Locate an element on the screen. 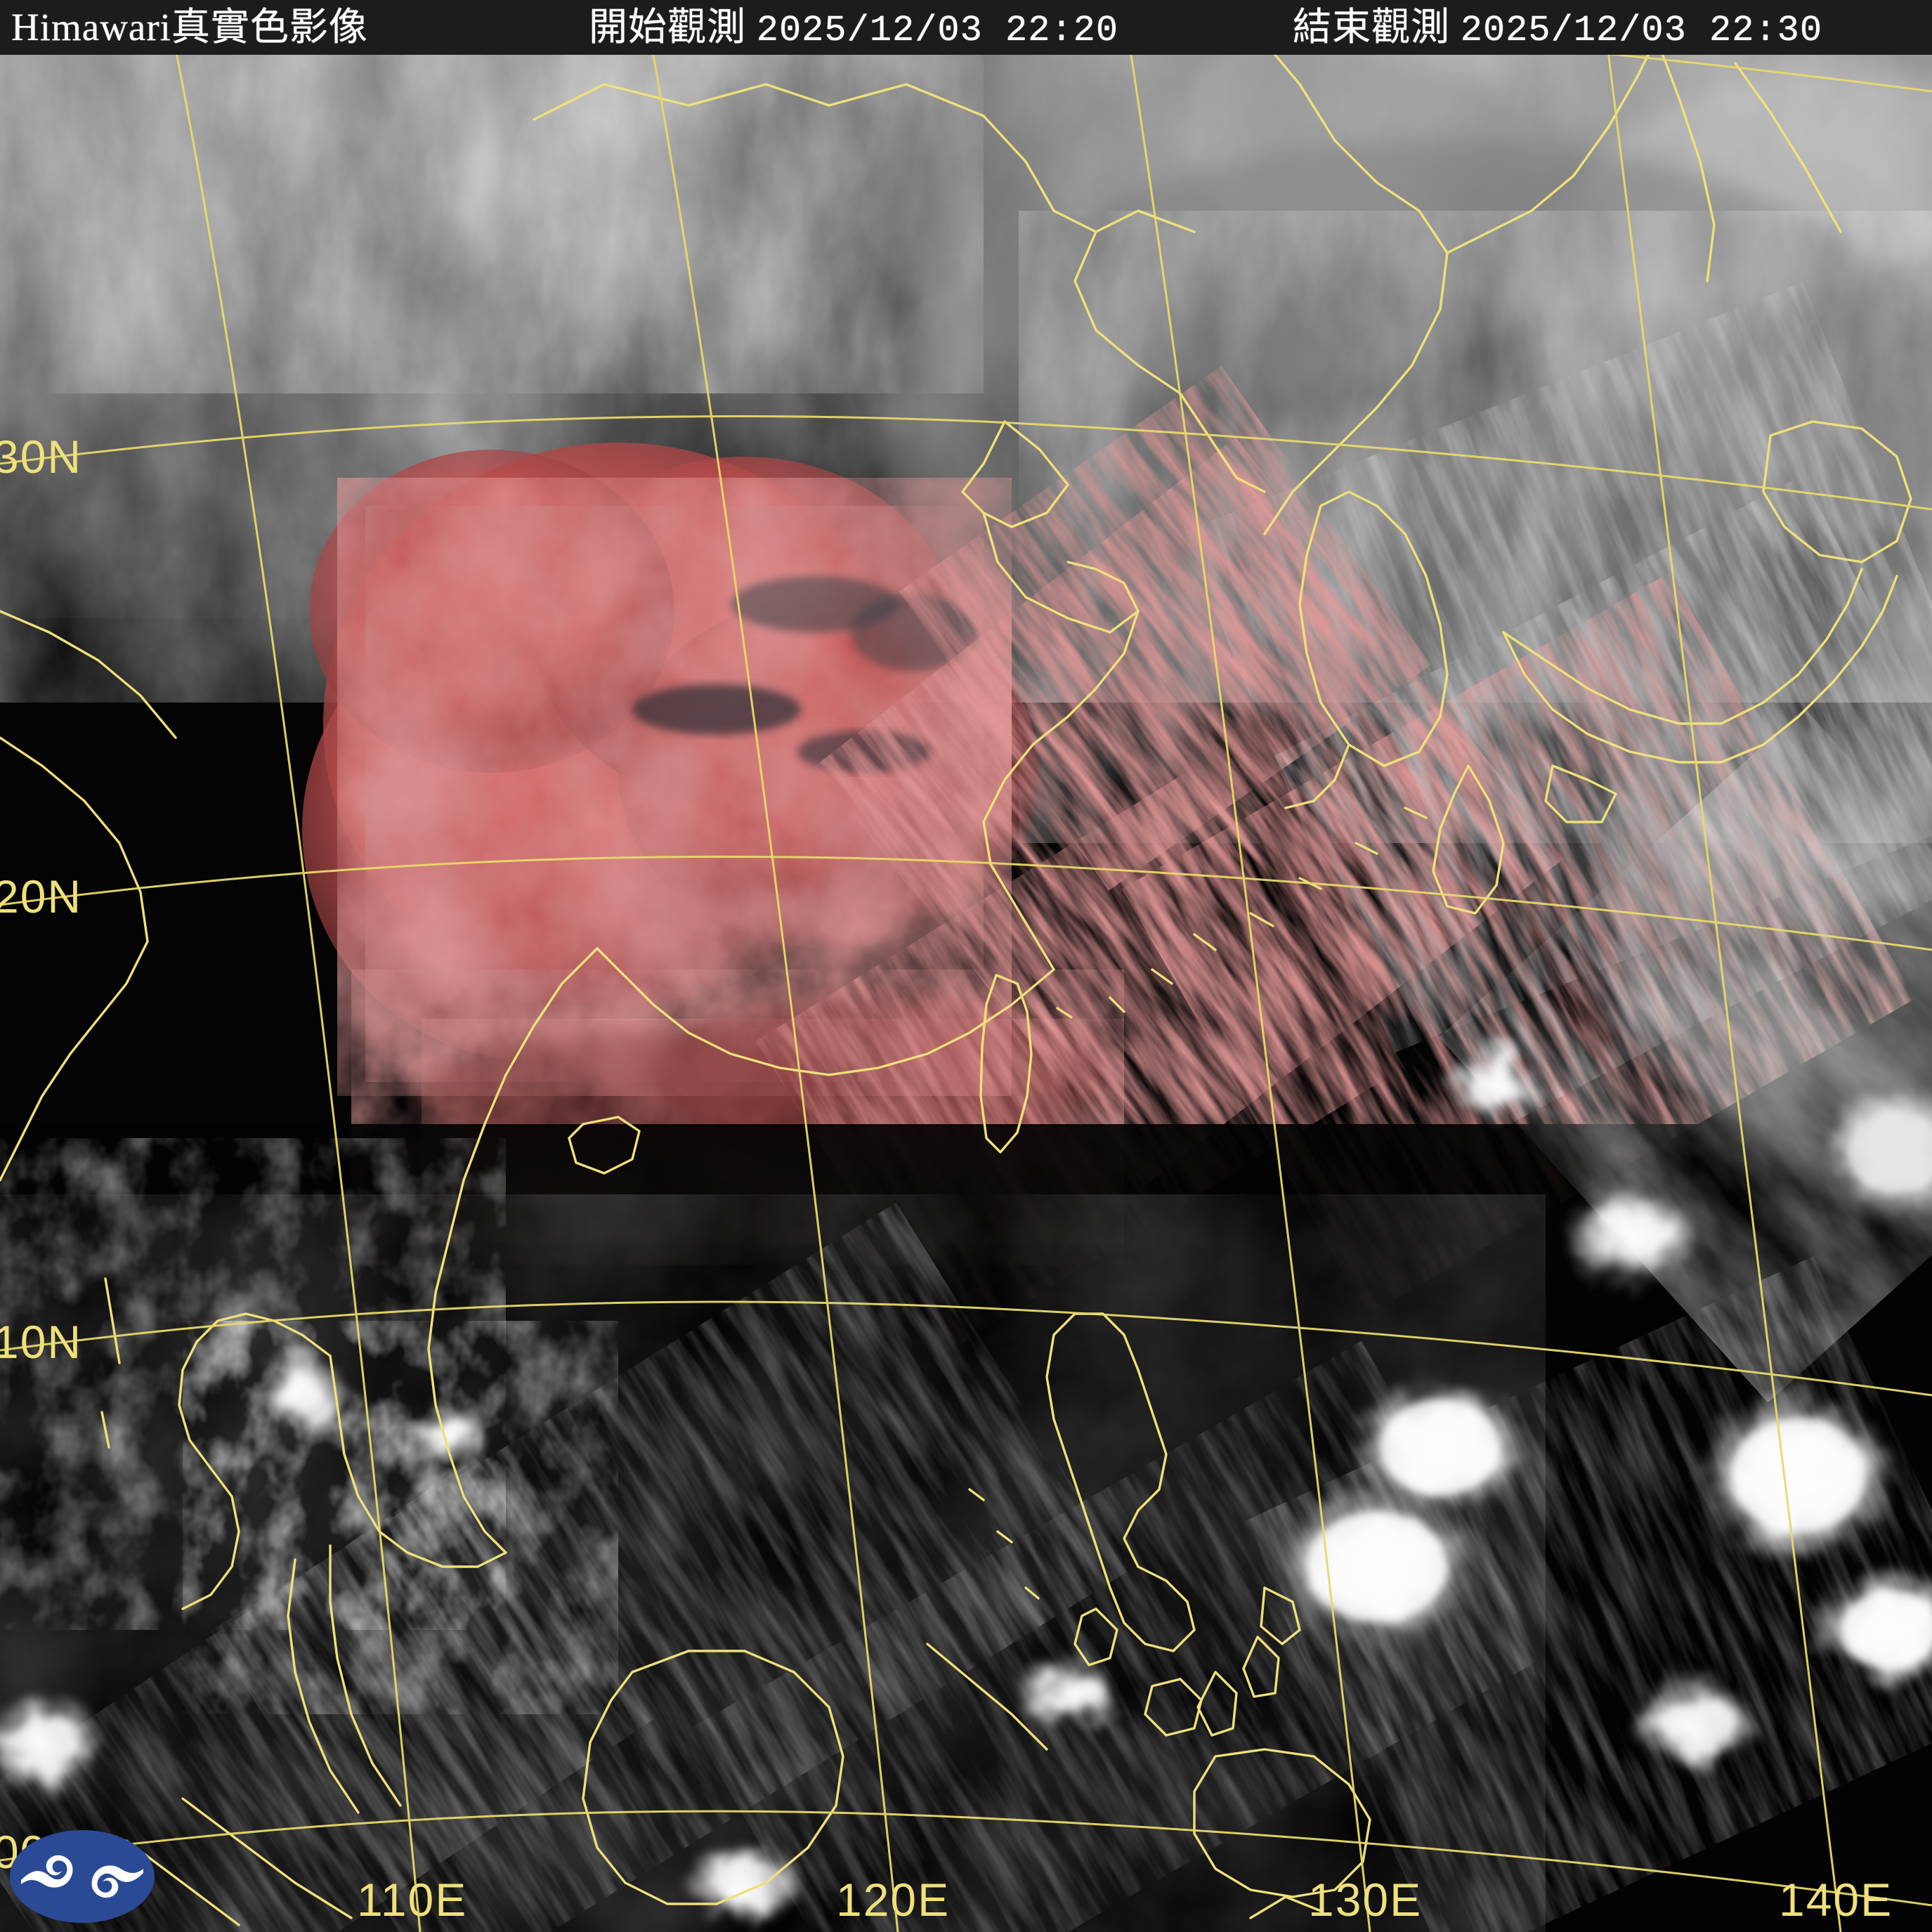 The image size is (1932, 1932). logo-oval is located at coordinates (83, 1877).